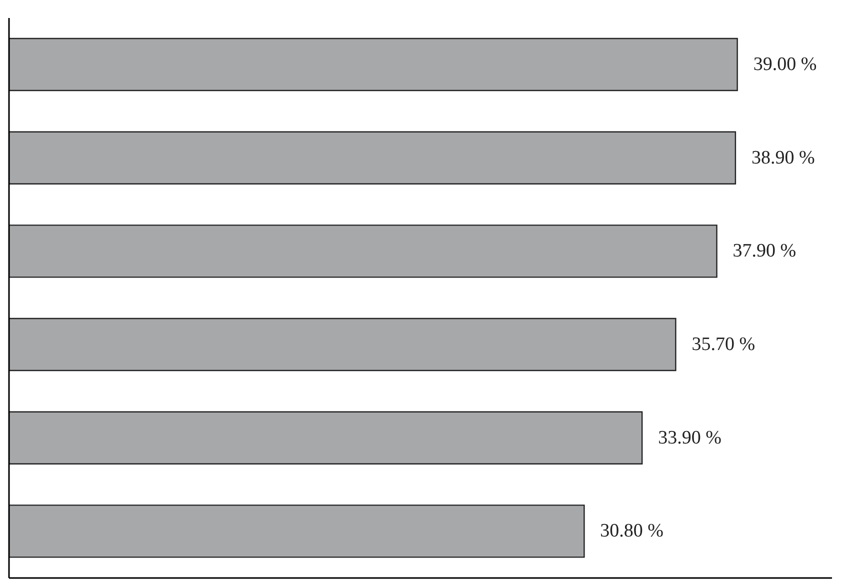  Describe the element at coordinates (783, 157) in the screenshot. I see `data-label: 38.90 %` at that location.